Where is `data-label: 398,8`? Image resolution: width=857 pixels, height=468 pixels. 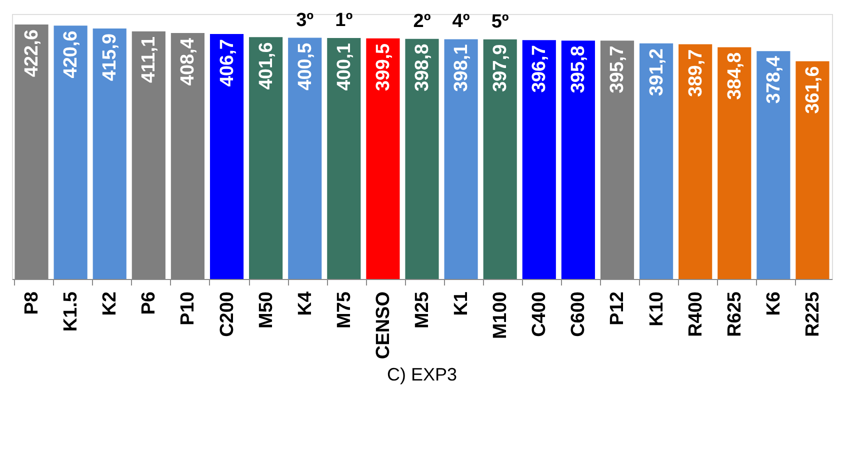 data-label: 398,8 is located at coordinates (422, 68).